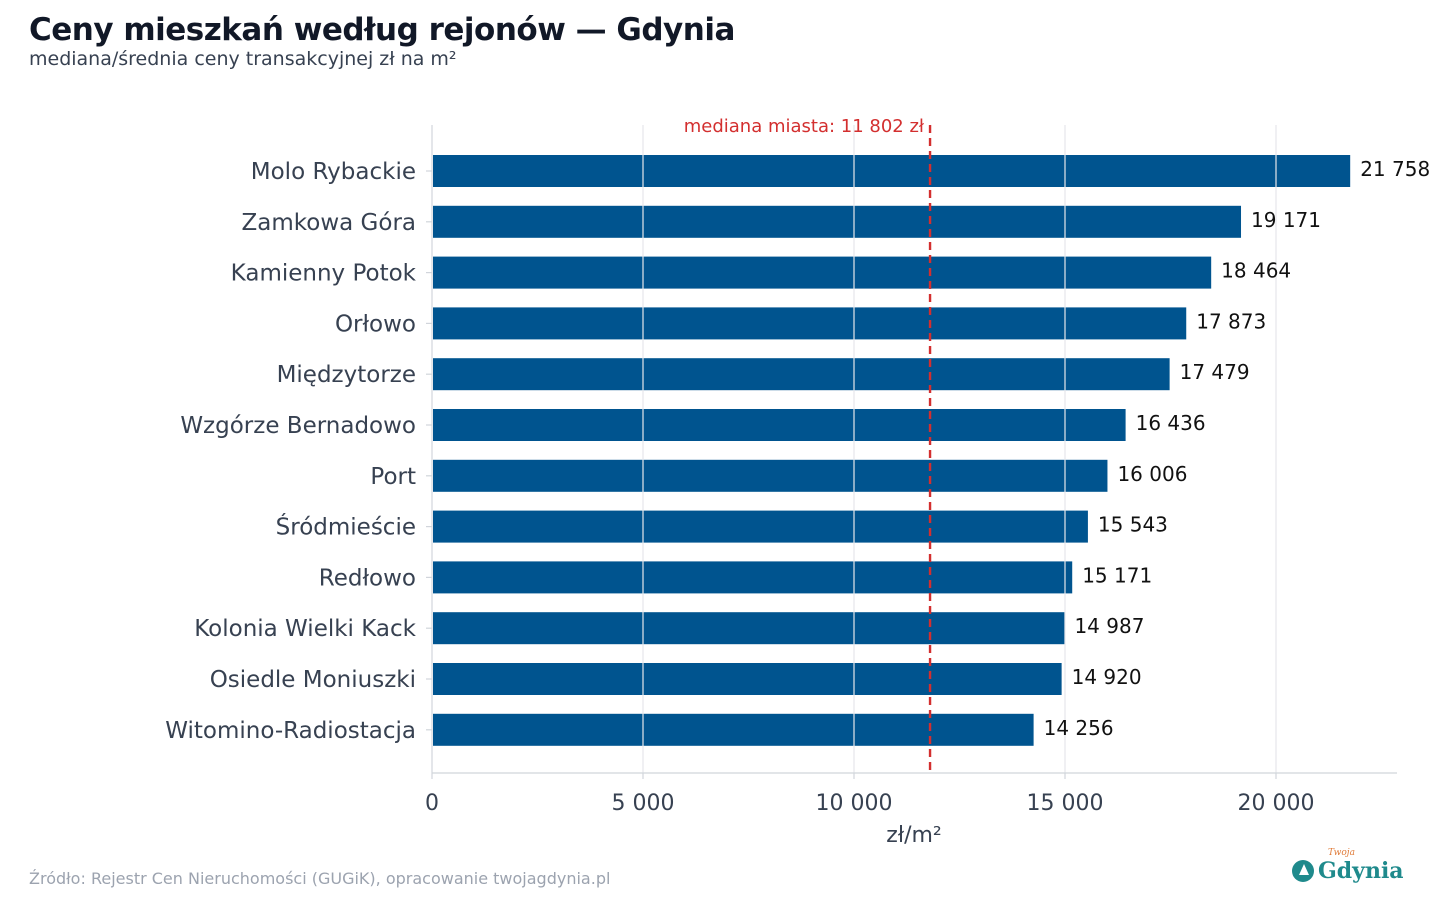  I want to click on value-label: 15 171, so click(1117, 575).